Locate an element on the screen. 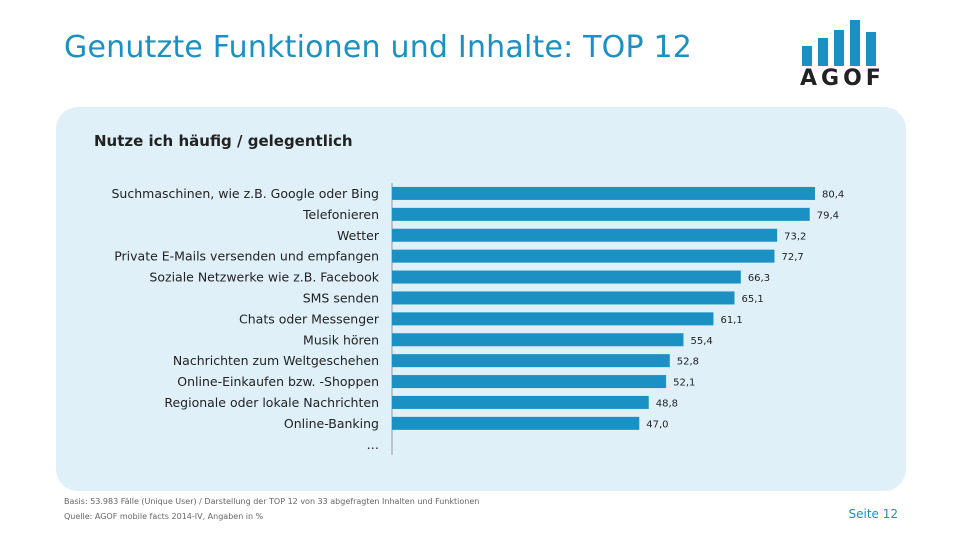 The height and width of the screenshot is (540, 960). category-label: Online-Einkaufen bzw. -Shoppen is located at coordinates (278, 381).